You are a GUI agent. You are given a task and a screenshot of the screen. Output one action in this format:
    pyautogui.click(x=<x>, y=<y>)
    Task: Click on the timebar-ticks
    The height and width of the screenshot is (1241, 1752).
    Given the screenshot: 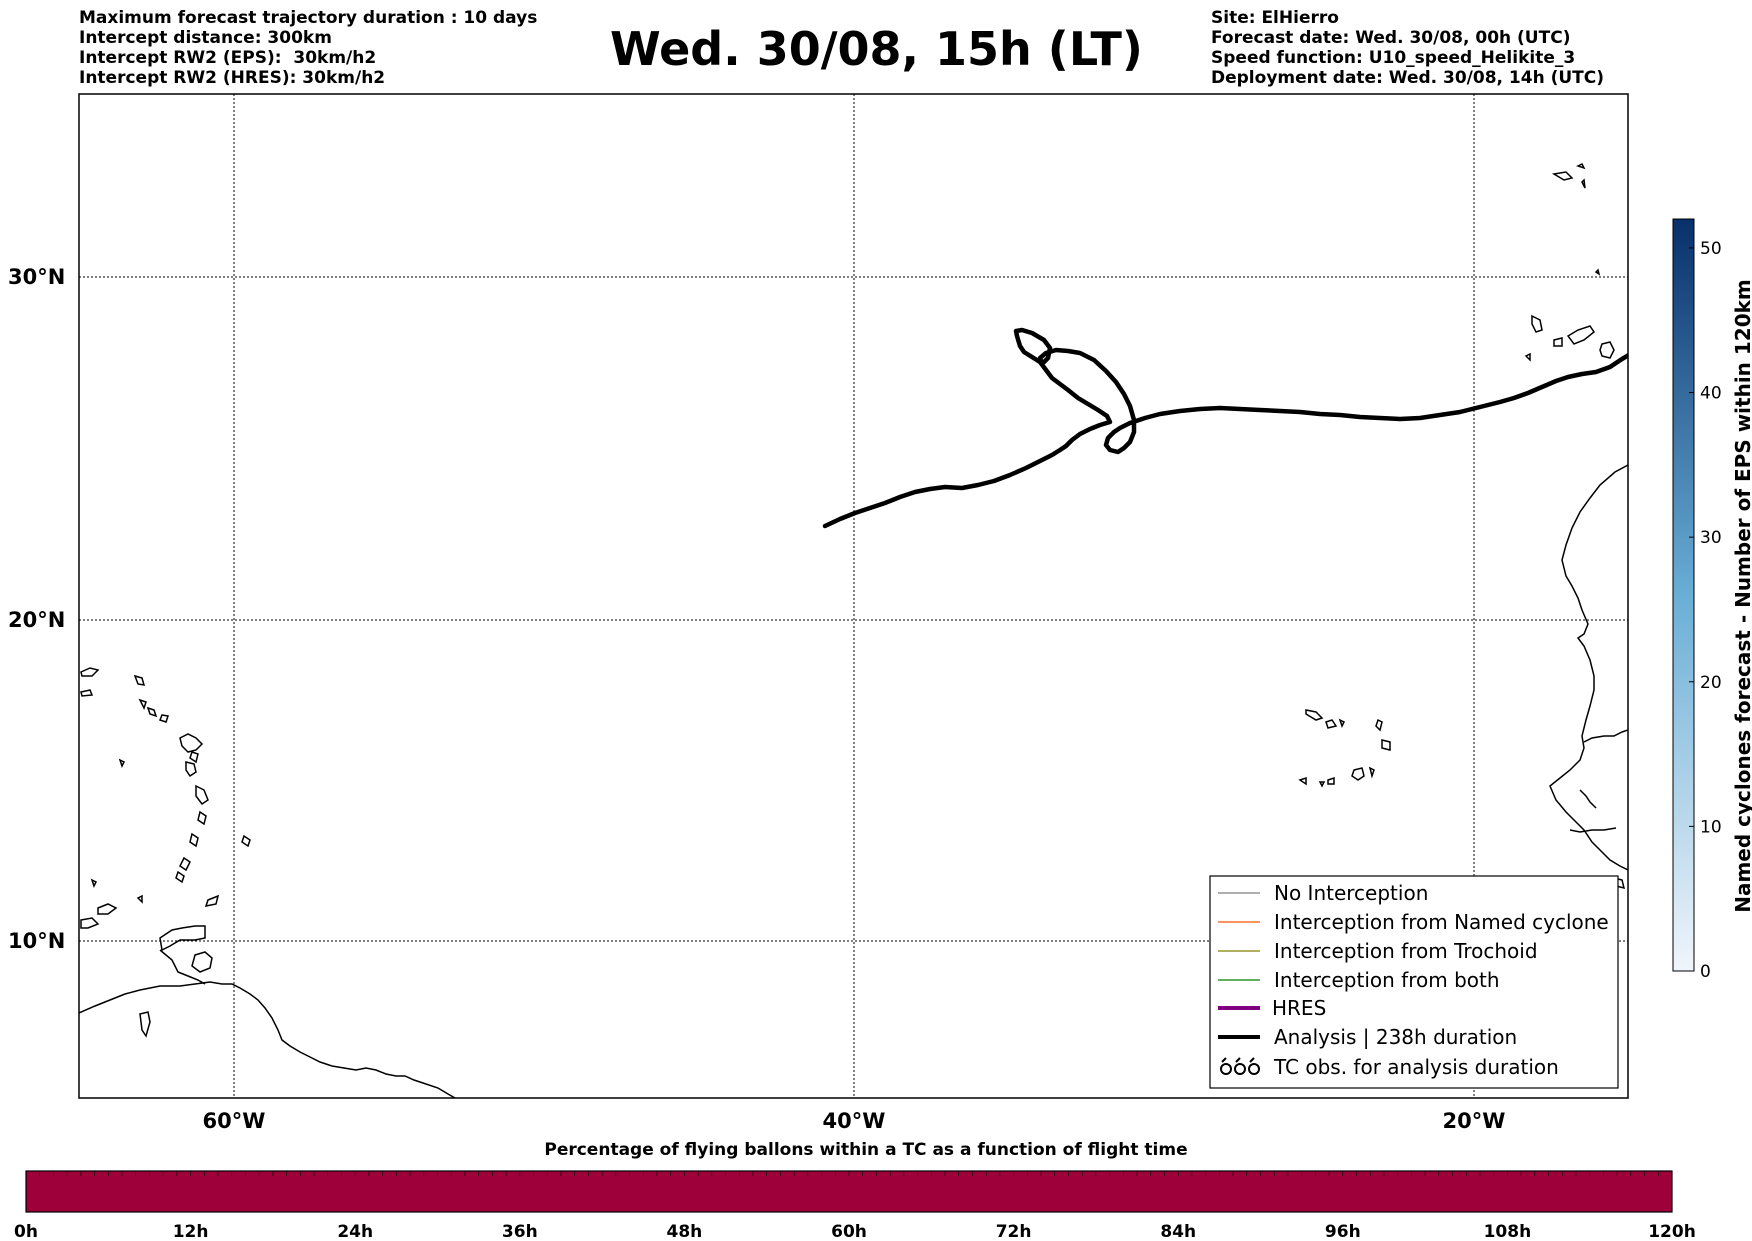 What is the action you would take?
    pyautogui.click(x=849, y=1173)
    